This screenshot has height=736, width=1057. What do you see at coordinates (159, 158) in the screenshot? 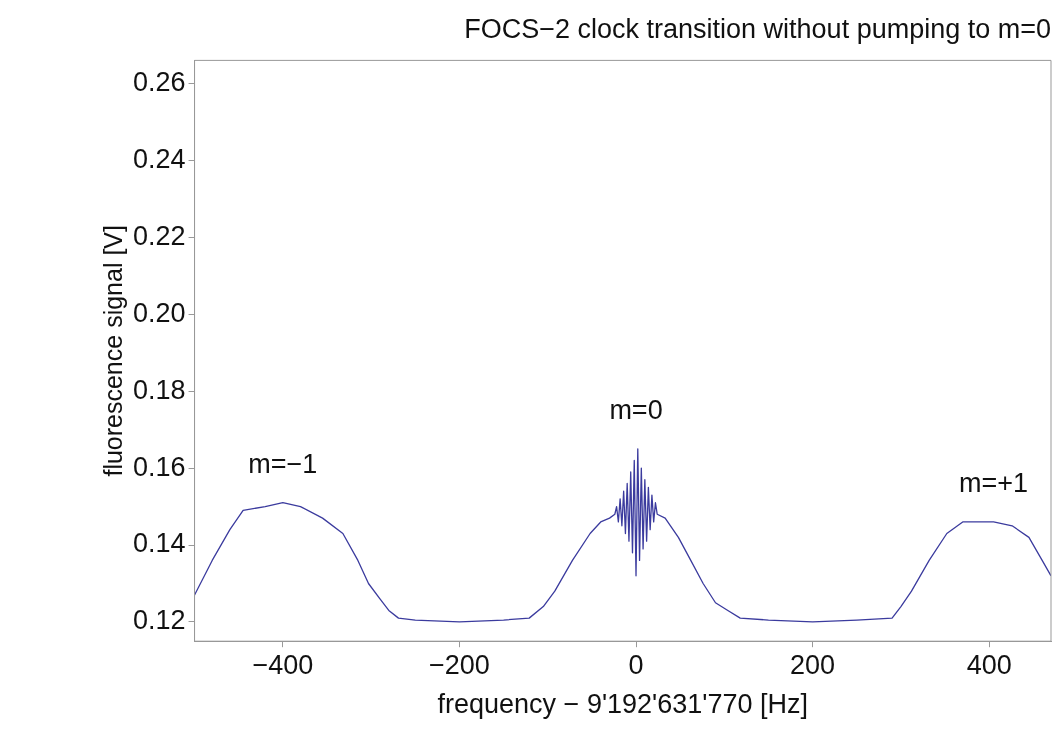
I see `y-tick-label: 0.24` at bounding box center [159, 158].